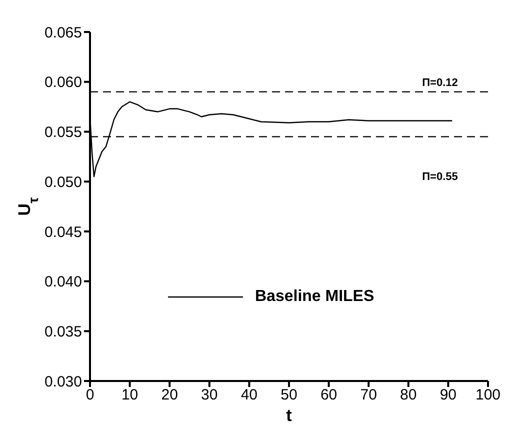 The width and height of the screenshot is (513, 431). I want to click on x-tick-label: 30, so click(209, 395).